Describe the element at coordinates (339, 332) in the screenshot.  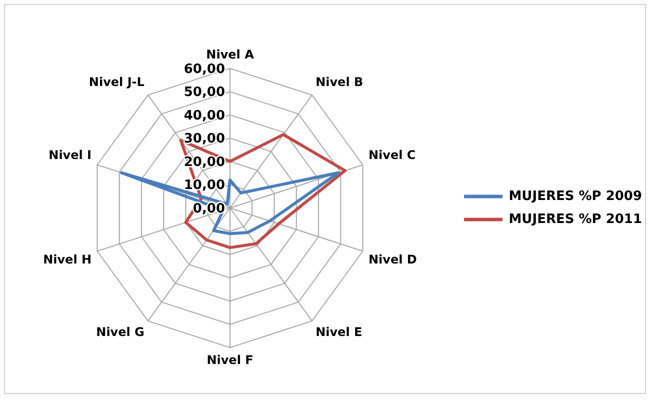
I see `spoke-label: Nivel E` at that location.